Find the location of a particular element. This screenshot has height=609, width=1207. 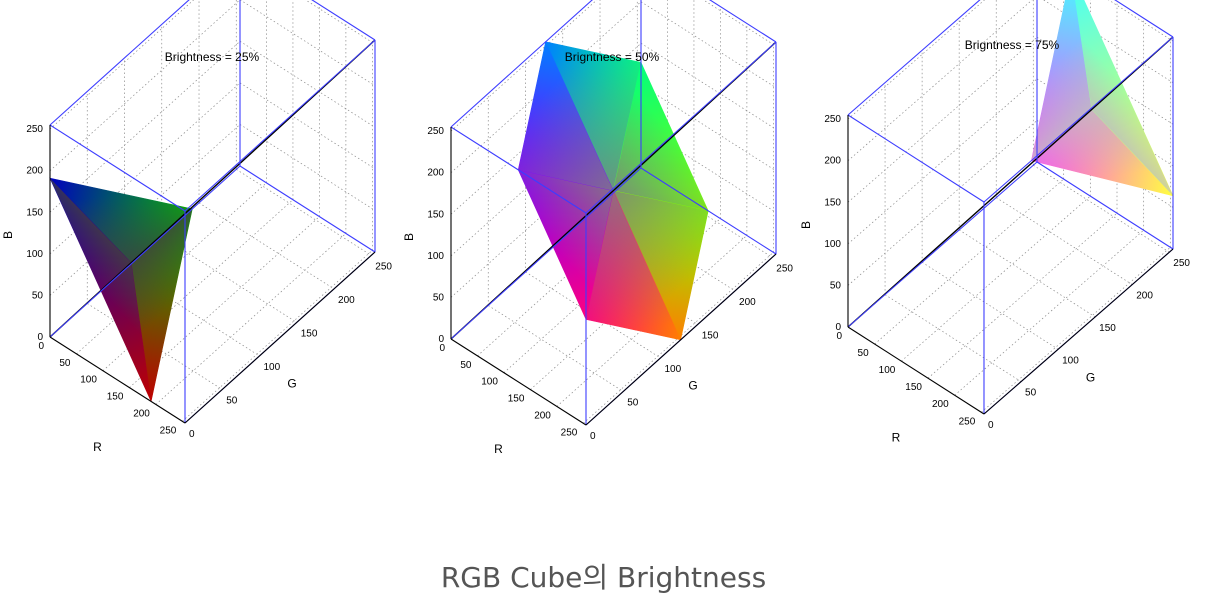

brightness-plane is located at coordinates (613, 190).